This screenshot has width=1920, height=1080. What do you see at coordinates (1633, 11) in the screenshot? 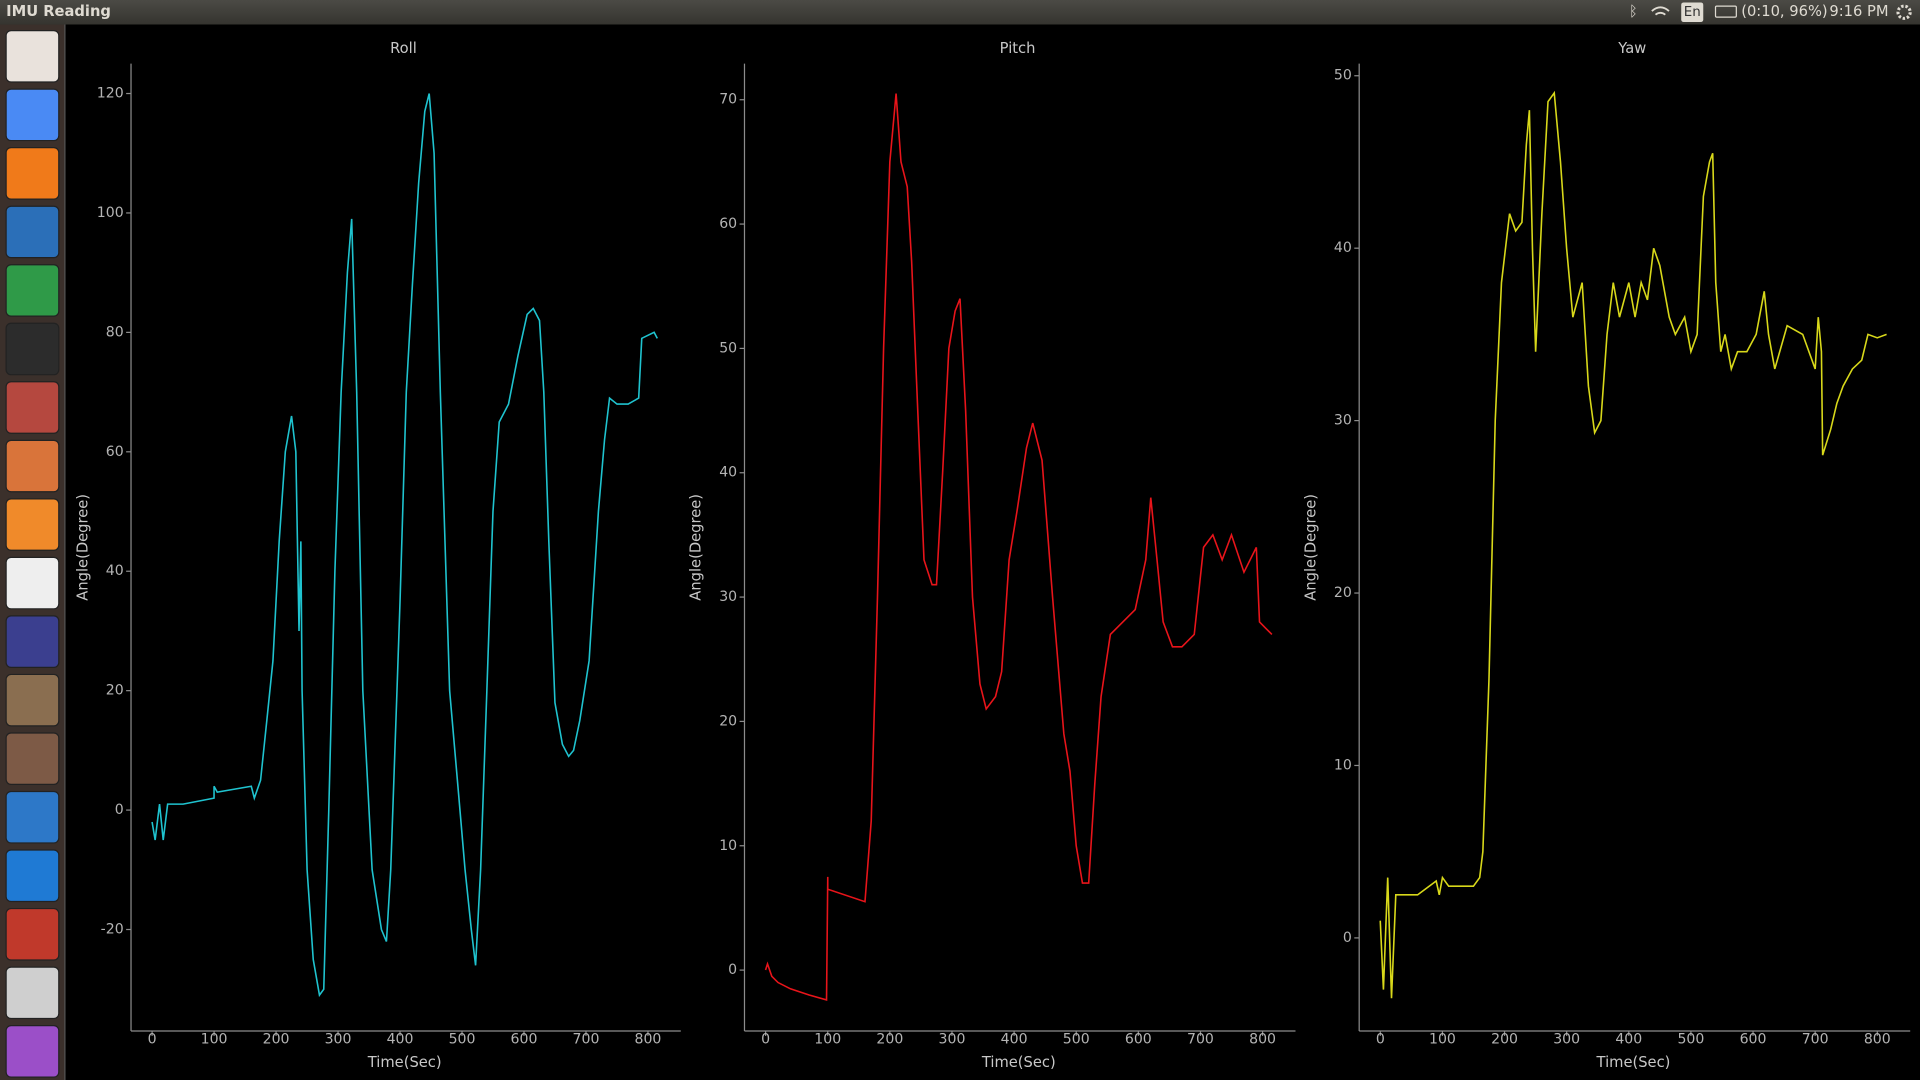
I see `bluetooth-icon: ᛒ` at bounding box center [1633, 11].